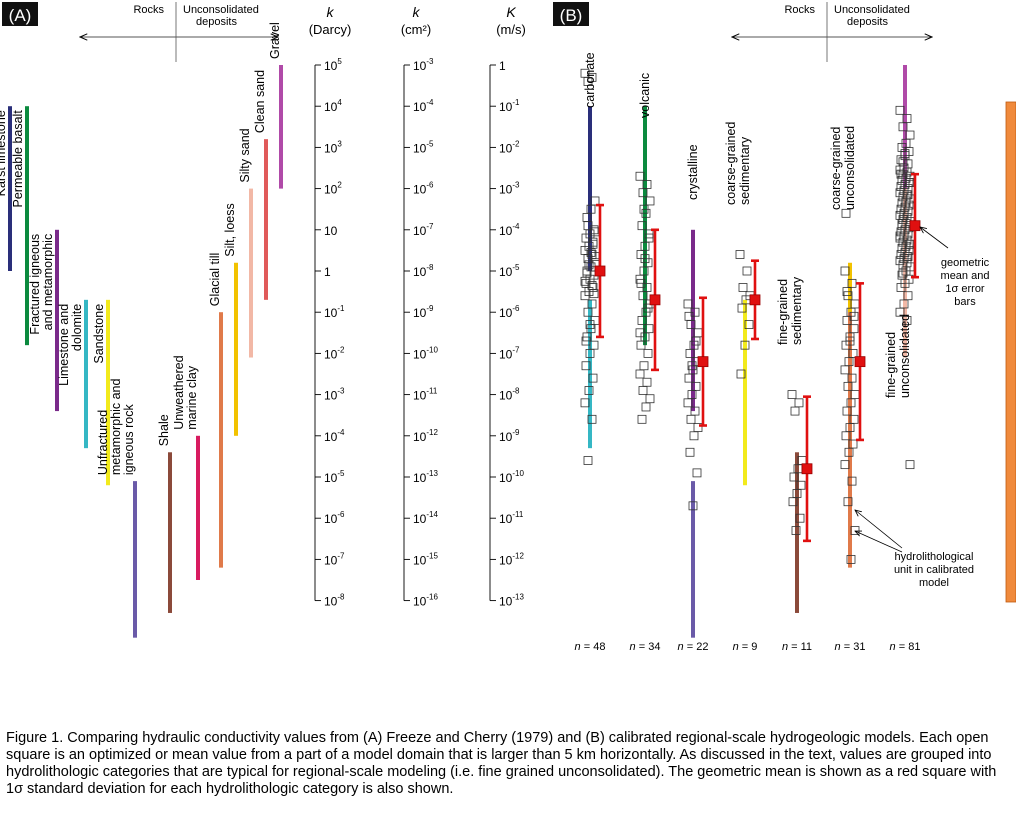 The width and height of the screenshot is (1016, 835). Describe the element at coordinates (334, 395) in the screenshot. I see `axis-tick-label: 10⁻³` at that location.